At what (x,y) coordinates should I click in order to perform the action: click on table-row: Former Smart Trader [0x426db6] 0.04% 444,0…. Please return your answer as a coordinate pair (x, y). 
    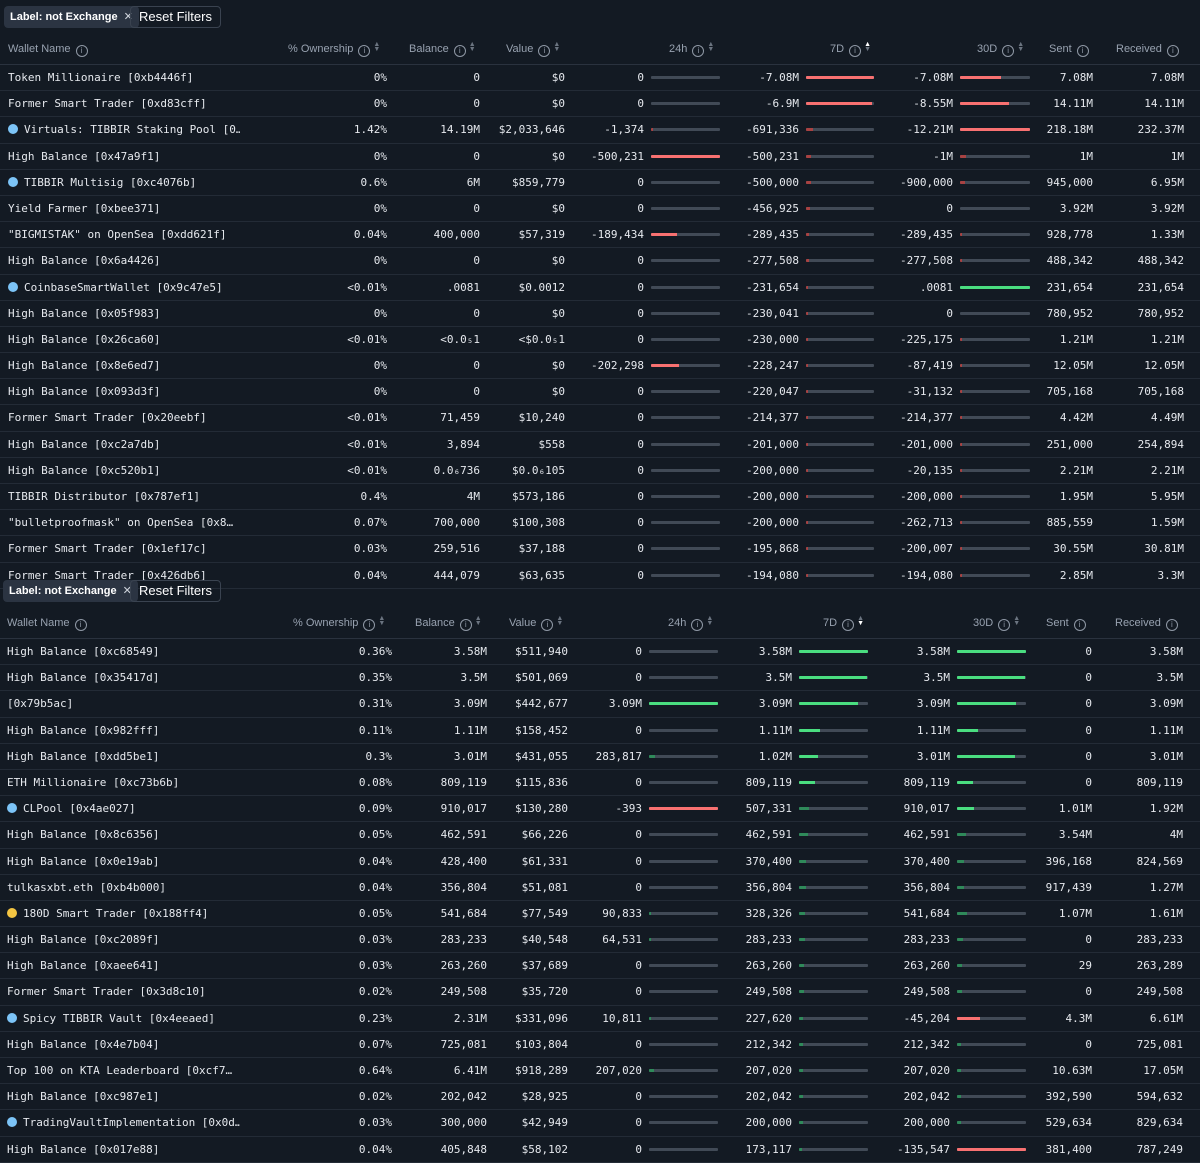
    Looking at the image, I should click on (600, 576).